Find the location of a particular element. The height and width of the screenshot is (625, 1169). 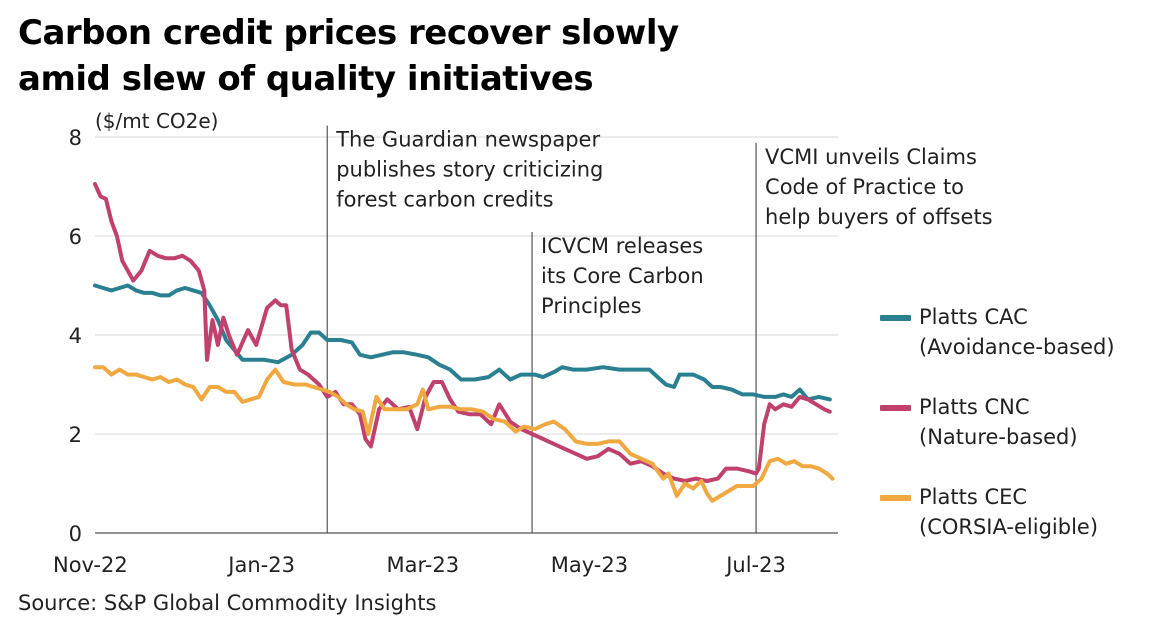

annotation-3-line-3: help buyers of offsets is located at coordinates (879, 217).